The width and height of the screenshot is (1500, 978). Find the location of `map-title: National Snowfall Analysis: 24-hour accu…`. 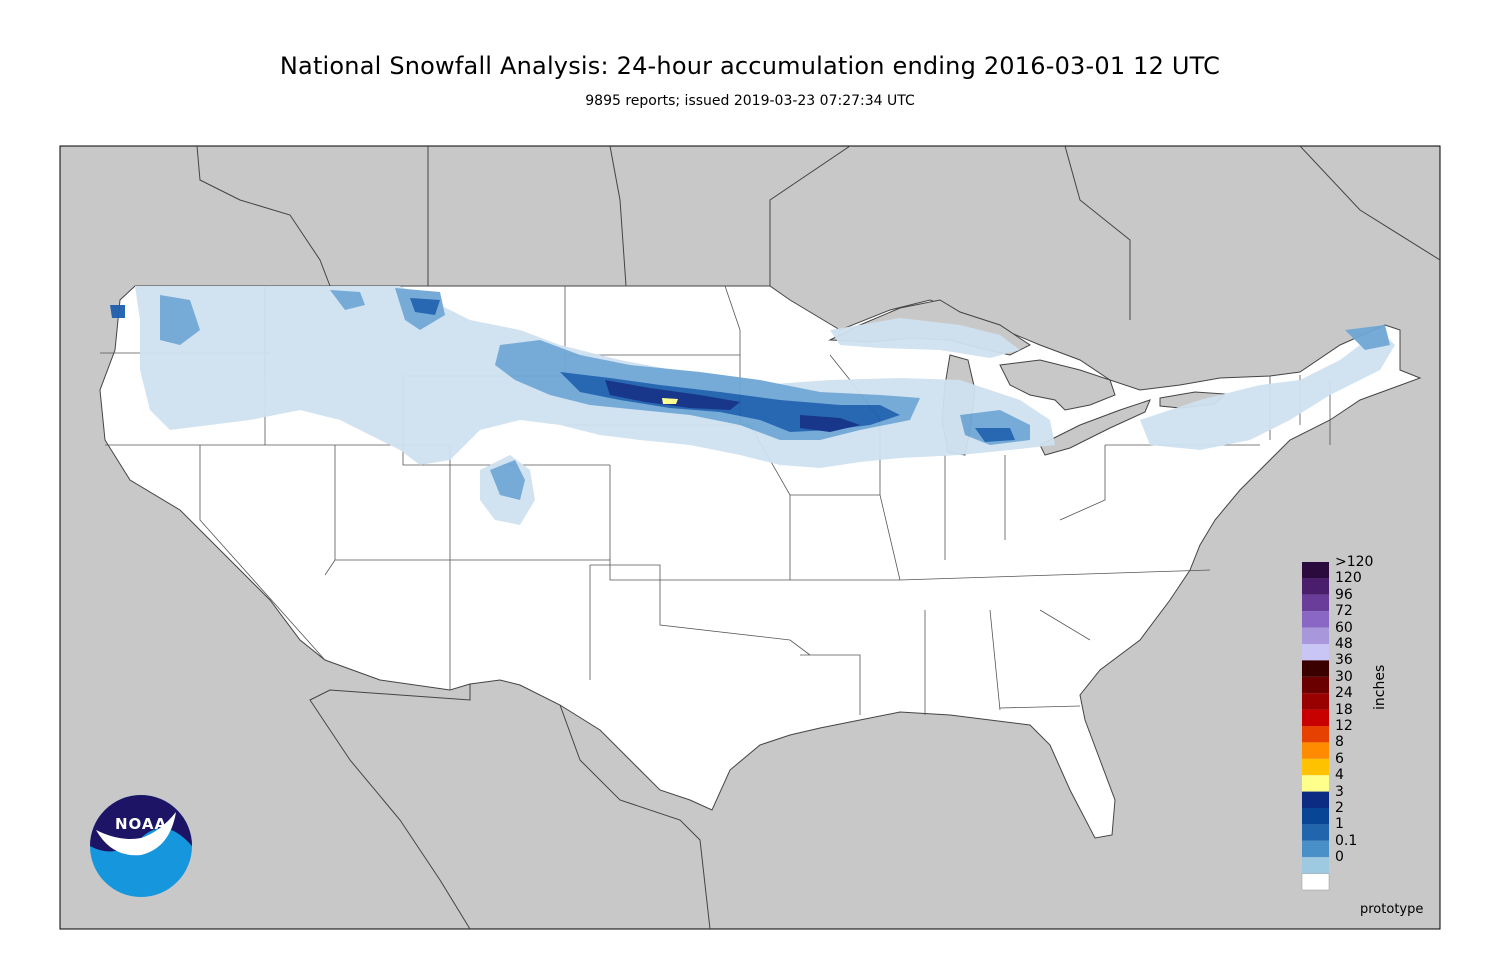

map-title: National Snowfall Analysis: 24-hour accu… is located at coordinates (750, 66).